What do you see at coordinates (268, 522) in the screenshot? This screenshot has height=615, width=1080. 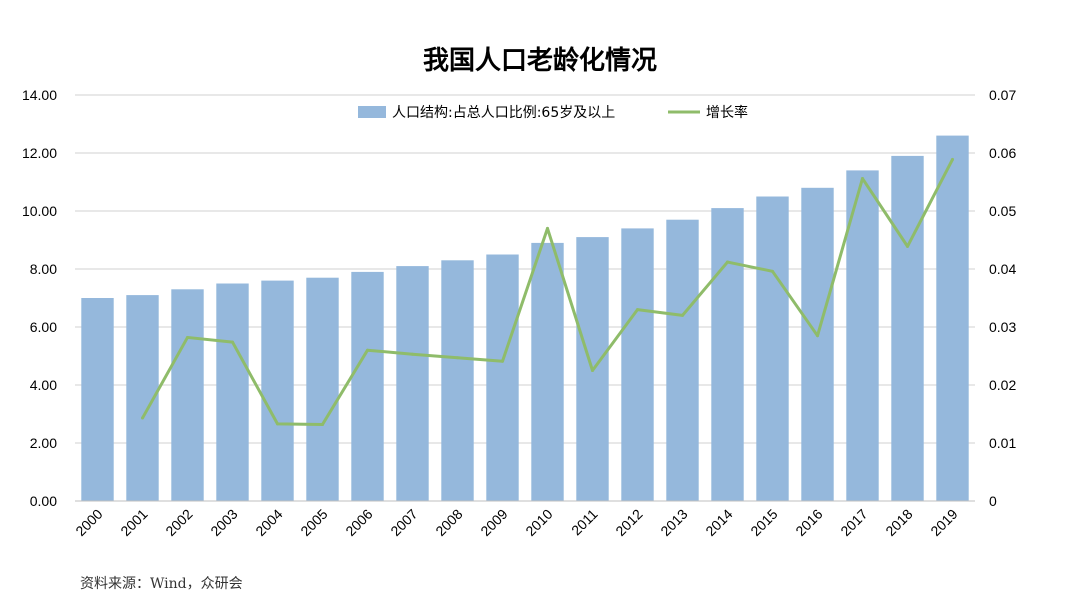 I see `x-tick-label: 2004` at bounding box center [268, 522].